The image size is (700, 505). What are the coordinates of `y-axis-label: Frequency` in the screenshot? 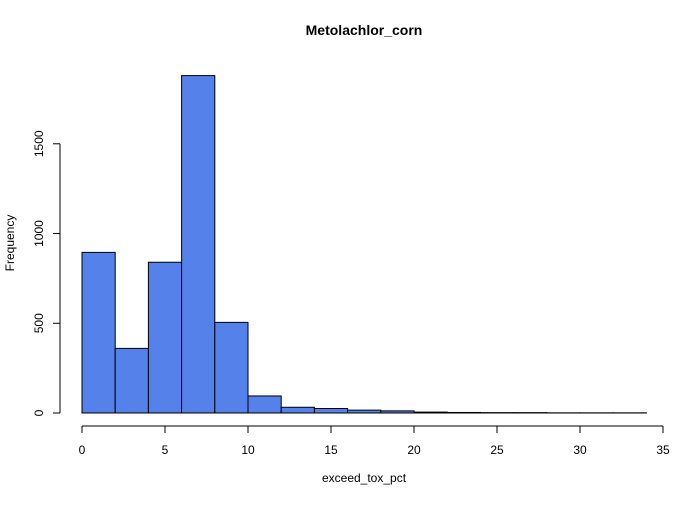 It's located at (10, 243).